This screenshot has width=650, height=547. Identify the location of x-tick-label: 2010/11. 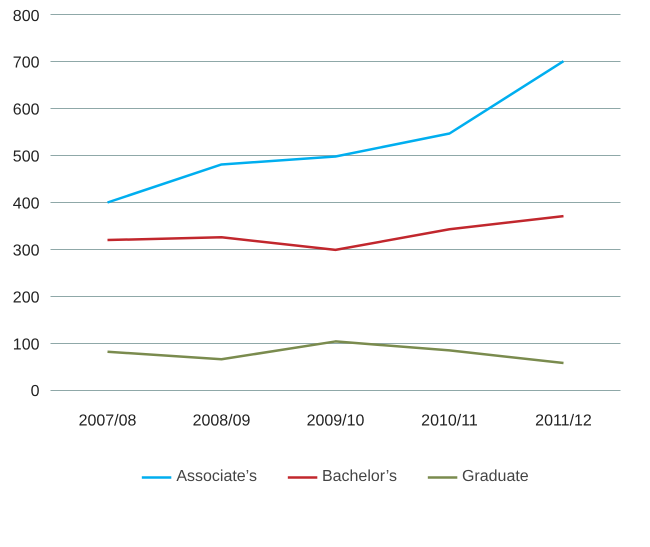
(449, 421).